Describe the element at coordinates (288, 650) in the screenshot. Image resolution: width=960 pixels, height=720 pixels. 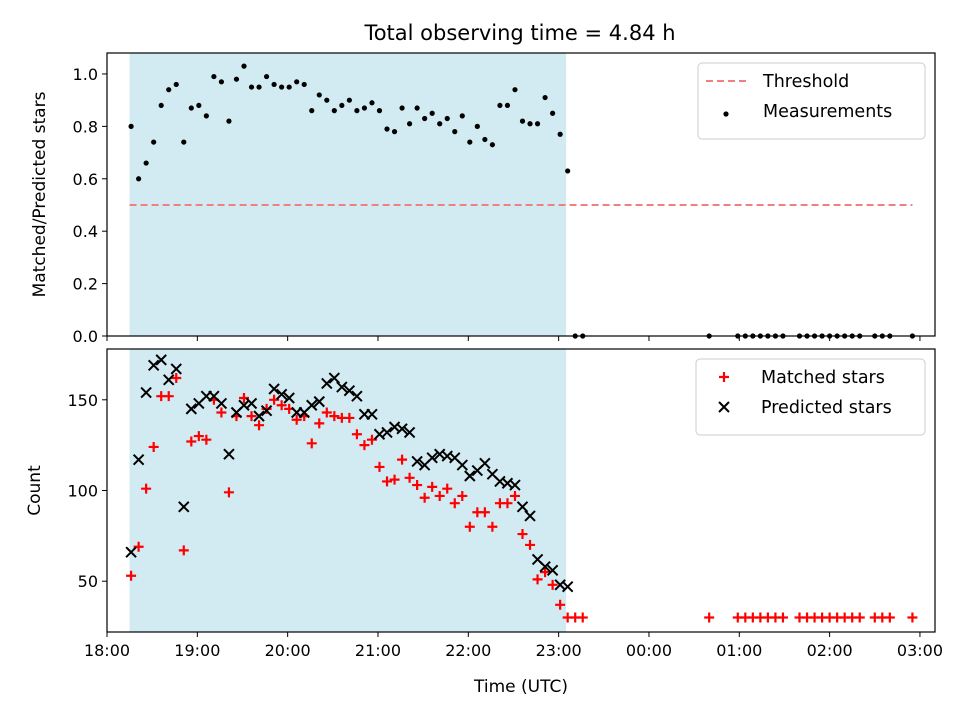
I see `x-tick-label: 20:00` at that location.